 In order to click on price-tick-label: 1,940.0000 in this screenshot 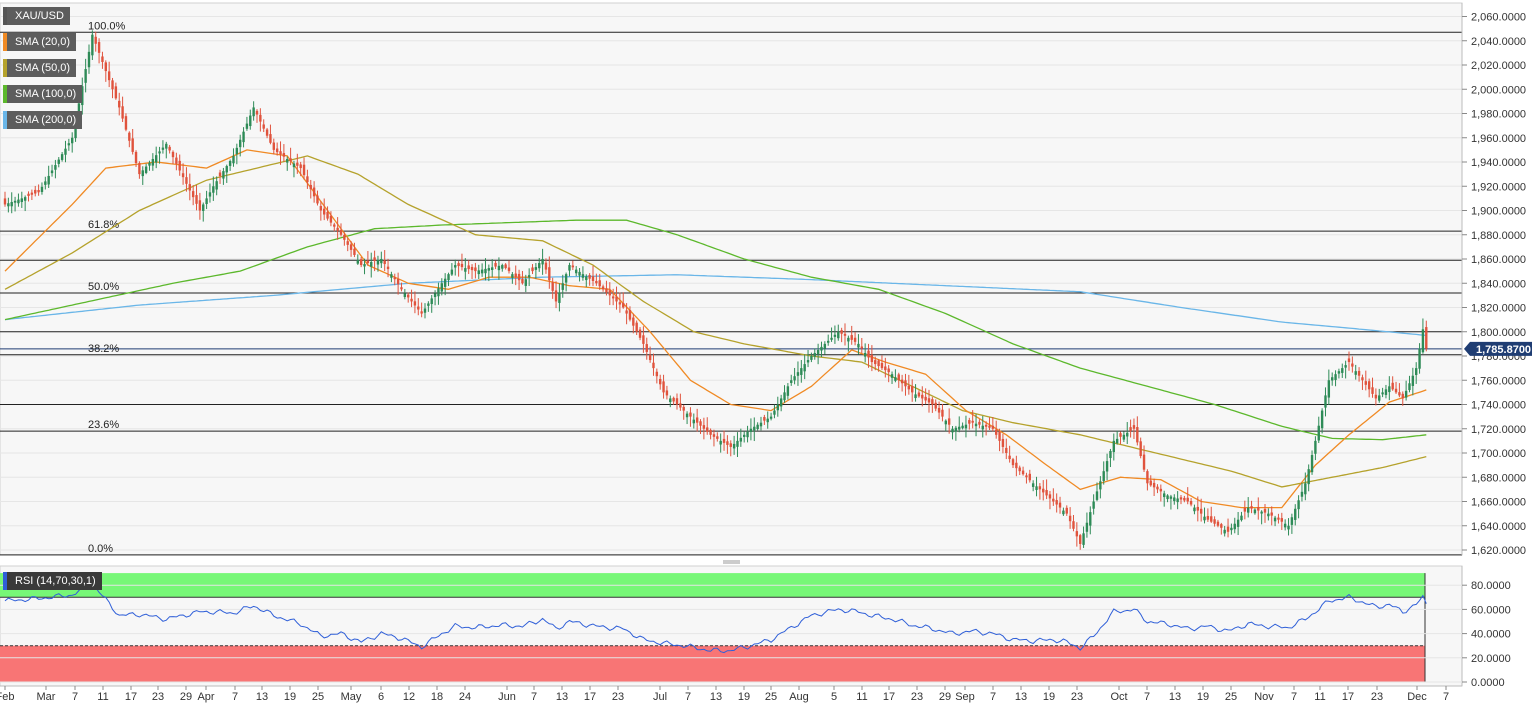, I will do `click(1498, 163)`.